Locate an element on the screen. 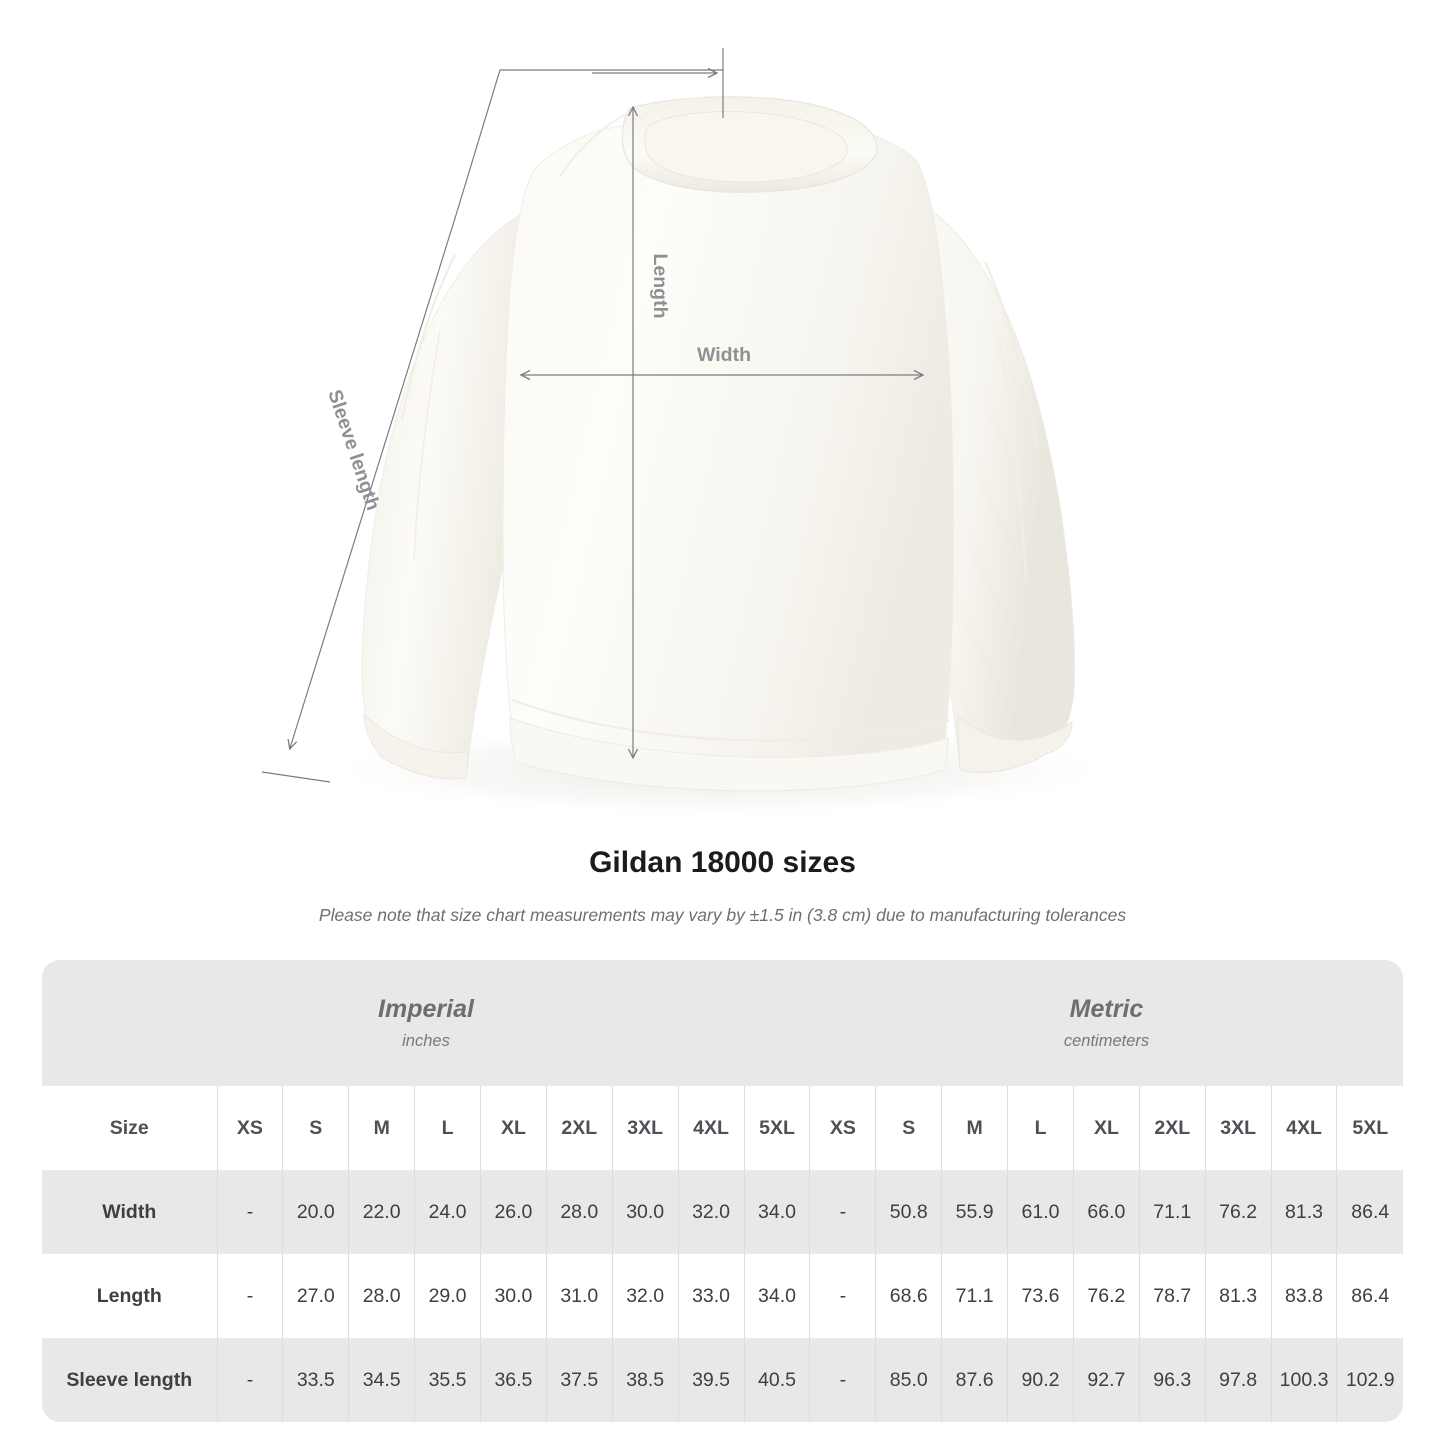 The width and height of the screenshot is (1445, 1445). cell-sleeve-length-metric-4xl: 100.3 is located at coordinates (1303, 1380).